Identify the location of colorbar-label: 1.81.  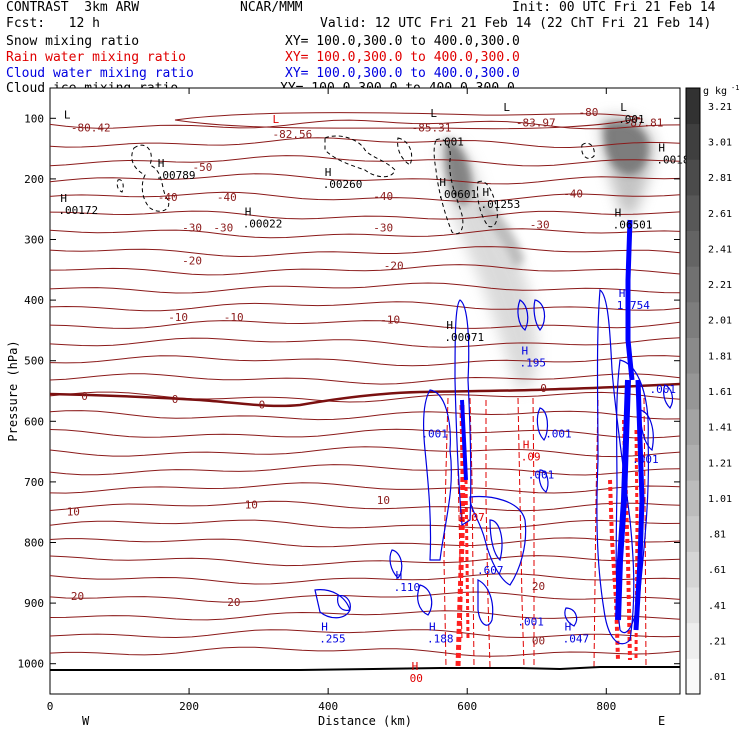
(720, 356).